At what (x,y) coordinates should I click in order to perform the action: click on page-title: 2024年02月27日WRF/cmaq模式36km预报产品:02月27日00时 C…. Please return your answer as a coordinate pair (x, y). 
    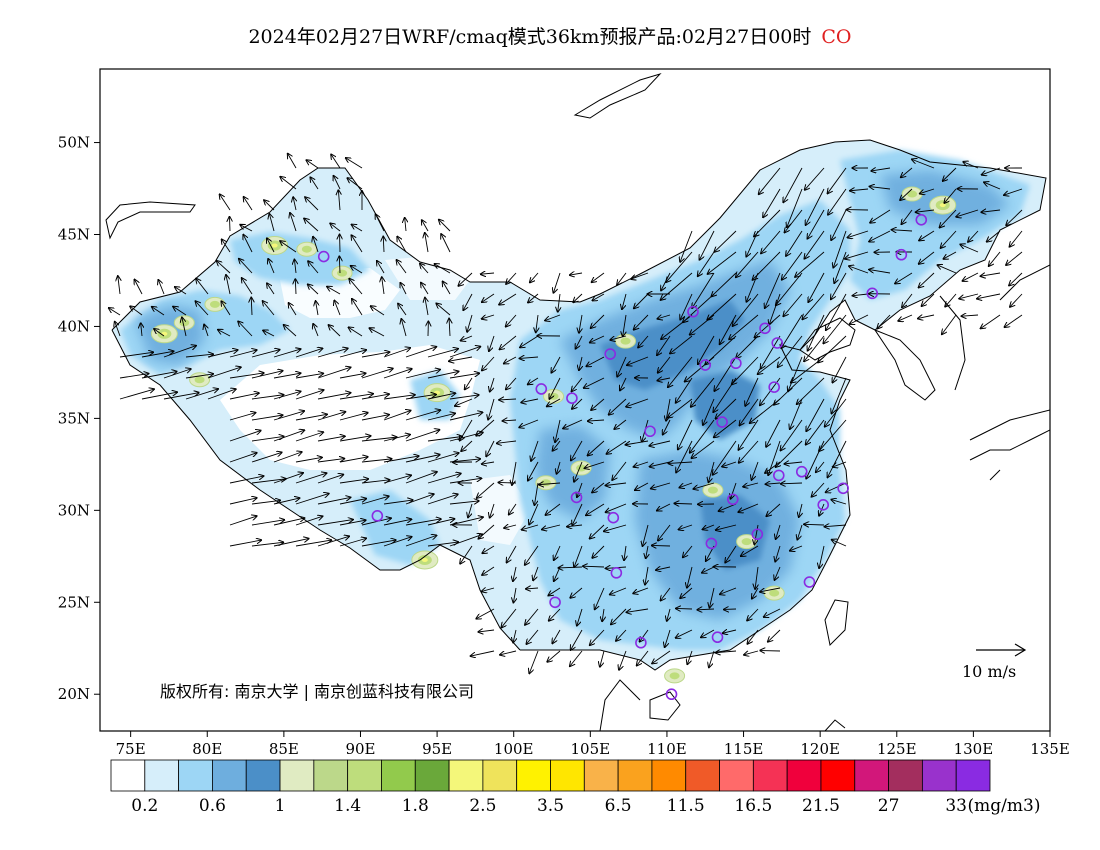
    Looking at the image, I should click on (550, 35).